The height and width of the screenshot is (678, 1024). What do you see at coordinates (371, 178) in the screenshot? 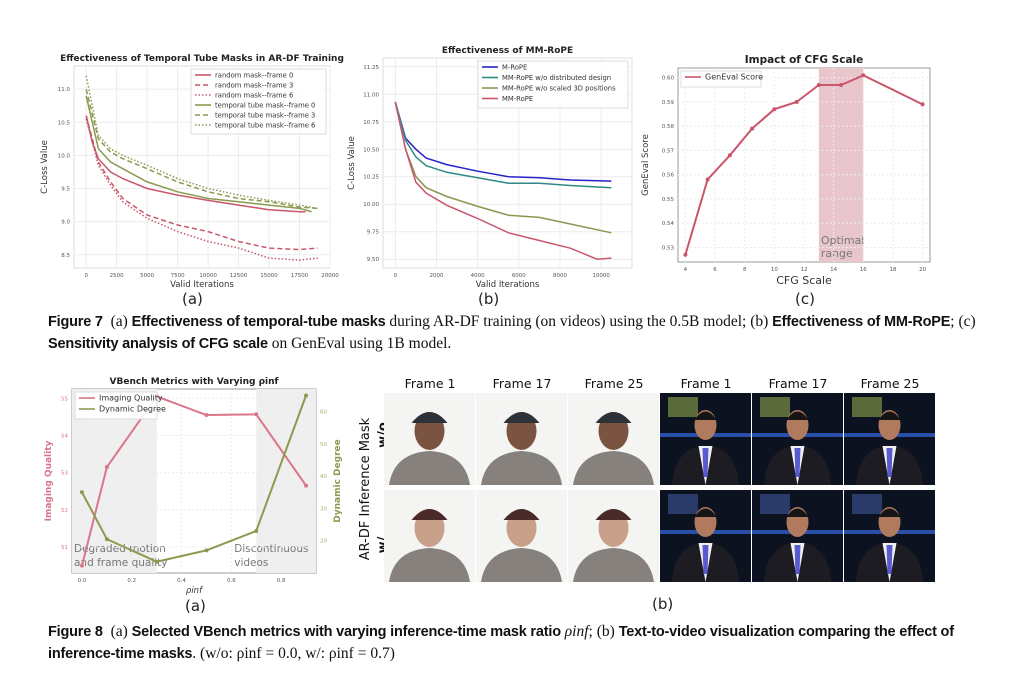
I see `y-tick-label: 10.25` at bounding box center [371, 178].